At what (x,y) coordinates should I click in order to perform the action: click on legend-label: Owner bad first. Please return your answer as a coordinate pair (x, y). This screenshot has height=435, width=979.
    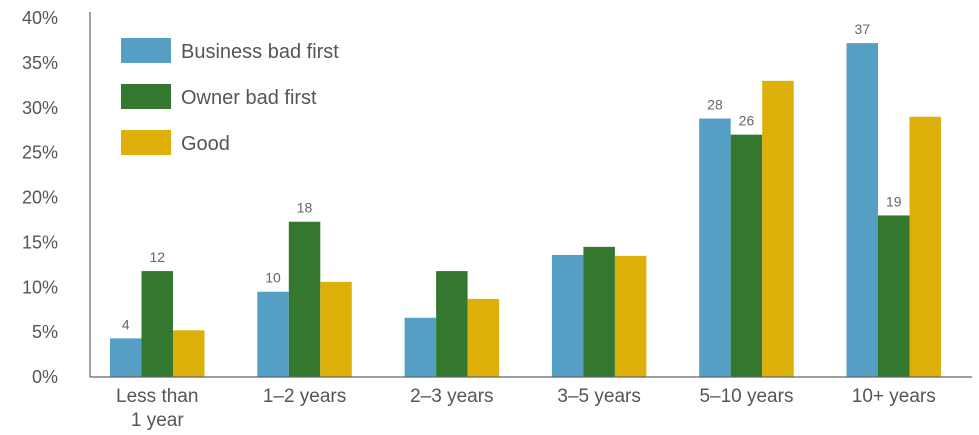
    Looking at the image, I should click on (249, 98).